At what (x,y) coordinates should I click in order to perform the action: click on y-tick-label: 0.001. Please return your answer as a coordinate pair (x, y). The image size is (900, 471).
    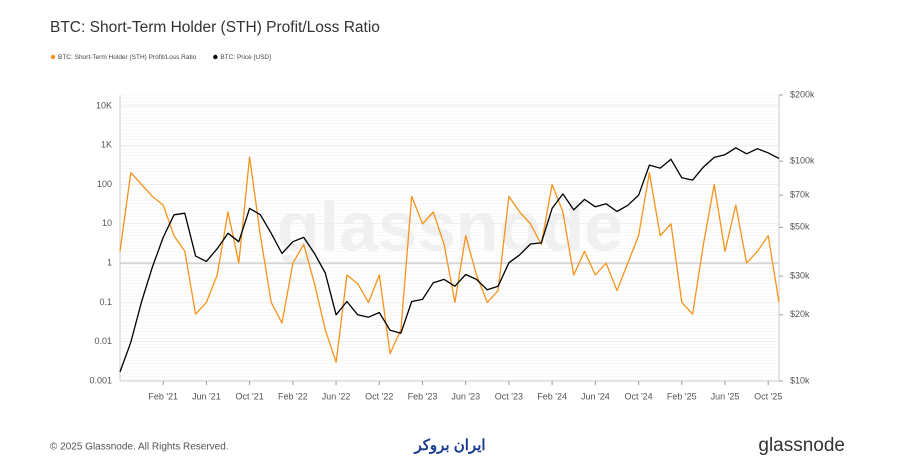
    Looking at the image, I should click on (100, 380).